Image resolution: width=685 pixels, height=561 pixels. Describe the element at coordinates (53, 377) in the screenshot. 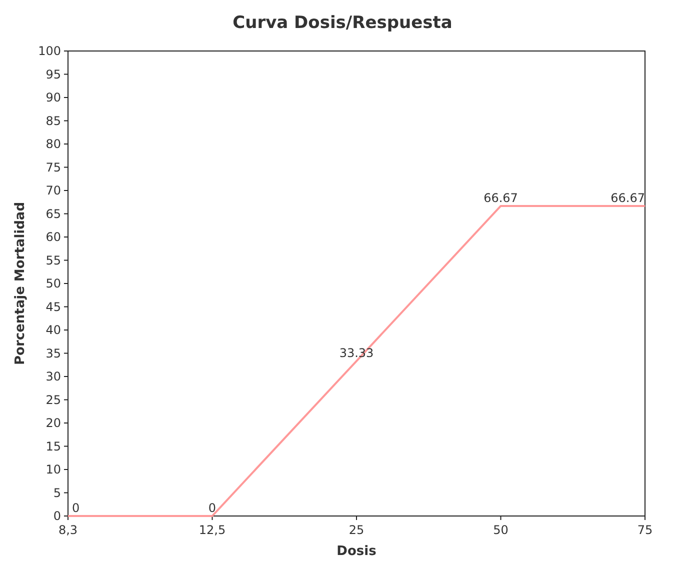

I see `y-tick-label: 30` at that location.